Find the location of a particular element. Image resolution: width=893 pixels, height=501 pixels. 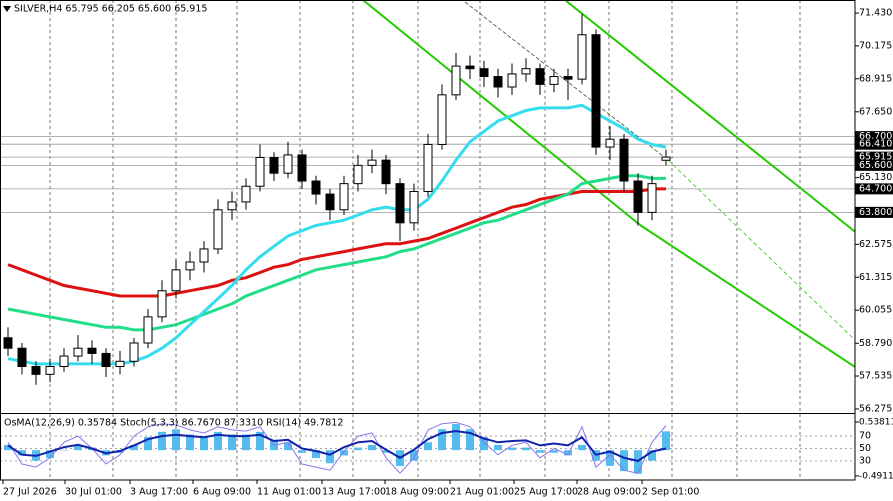

y-tick-label: 60.055 is located at coordinates (875, 310).